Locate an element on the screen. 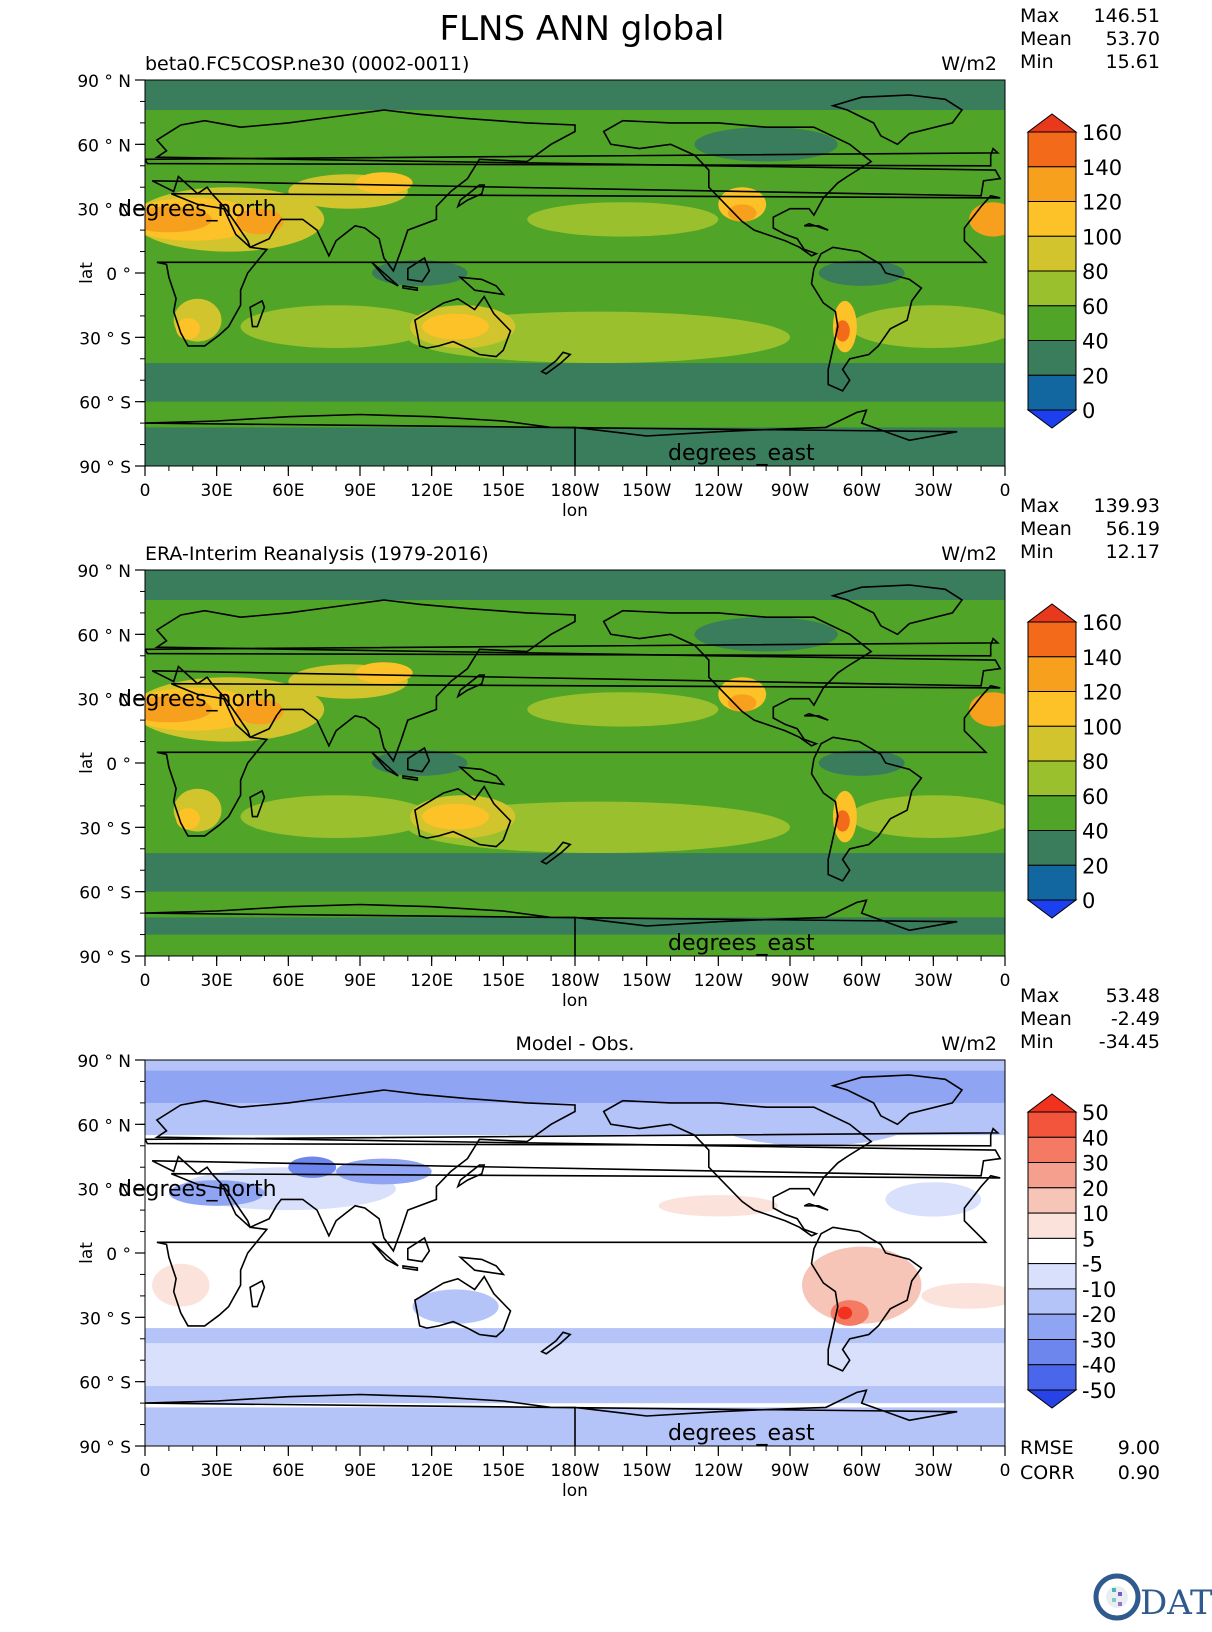  panel-units: W/m2 is located at coordinates (969, 554).